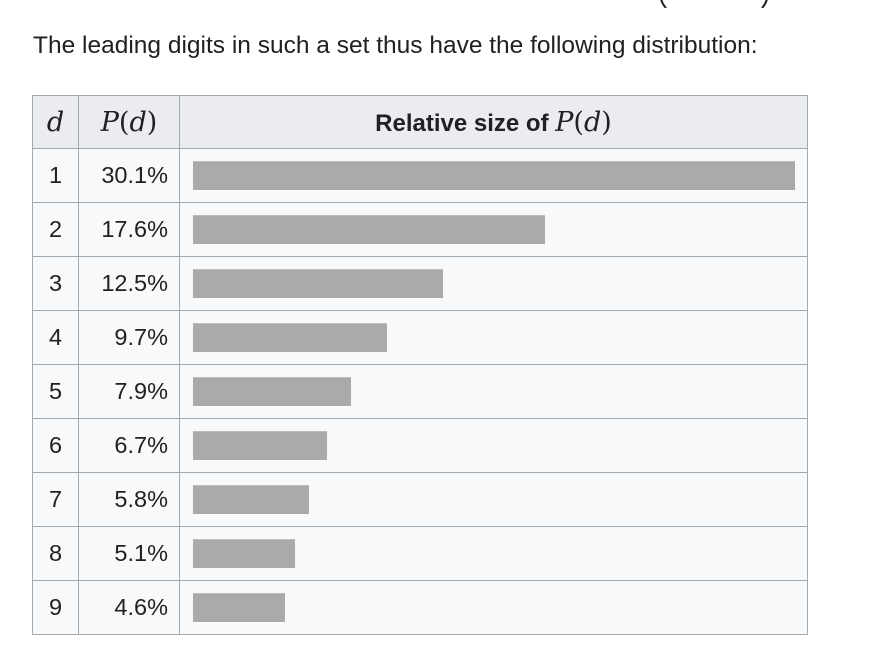  I want to click on header-relative-label: Relative size of, so click(465, 123).